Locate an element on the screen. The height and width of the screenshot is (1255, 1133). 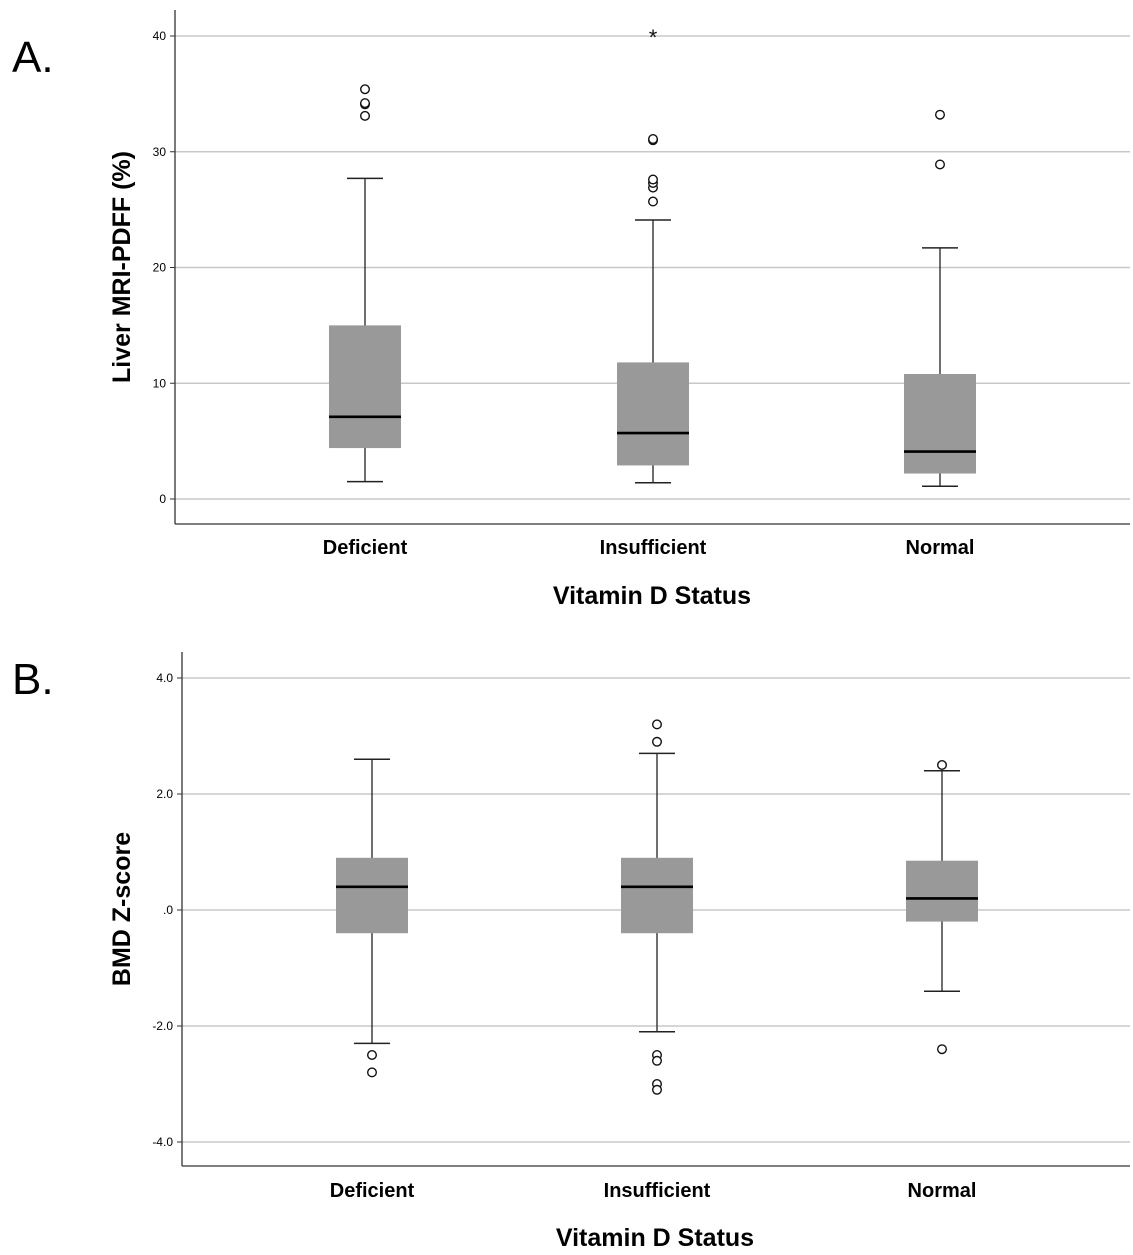
y-tick-label: 30 is located at coordinates (160, 152).